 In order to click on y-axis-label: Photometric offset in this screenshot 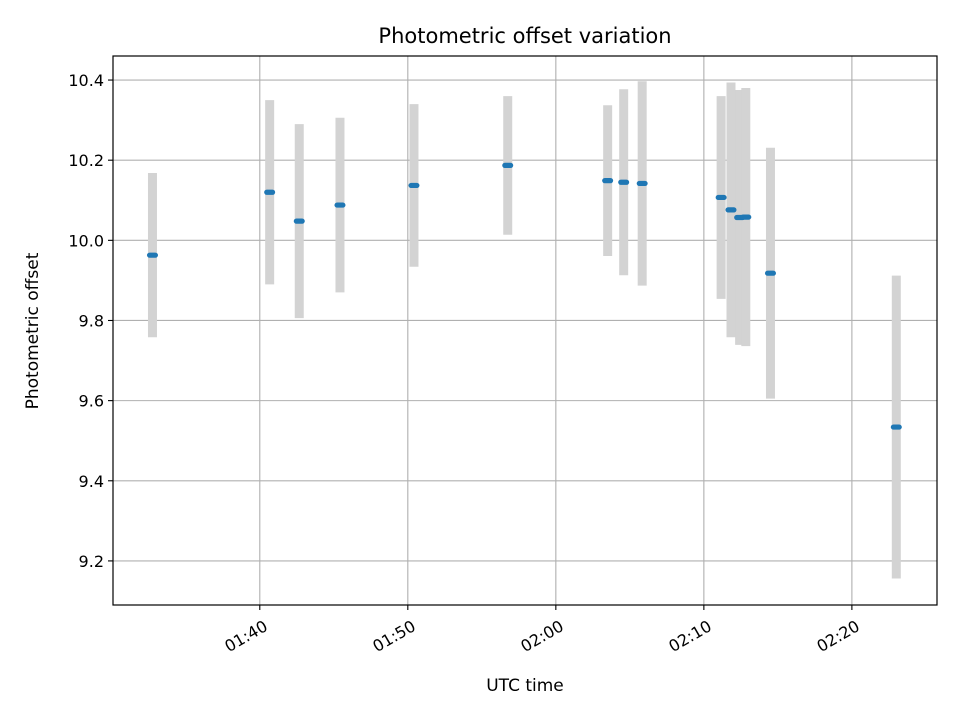, I will do `click(33, 330)`.